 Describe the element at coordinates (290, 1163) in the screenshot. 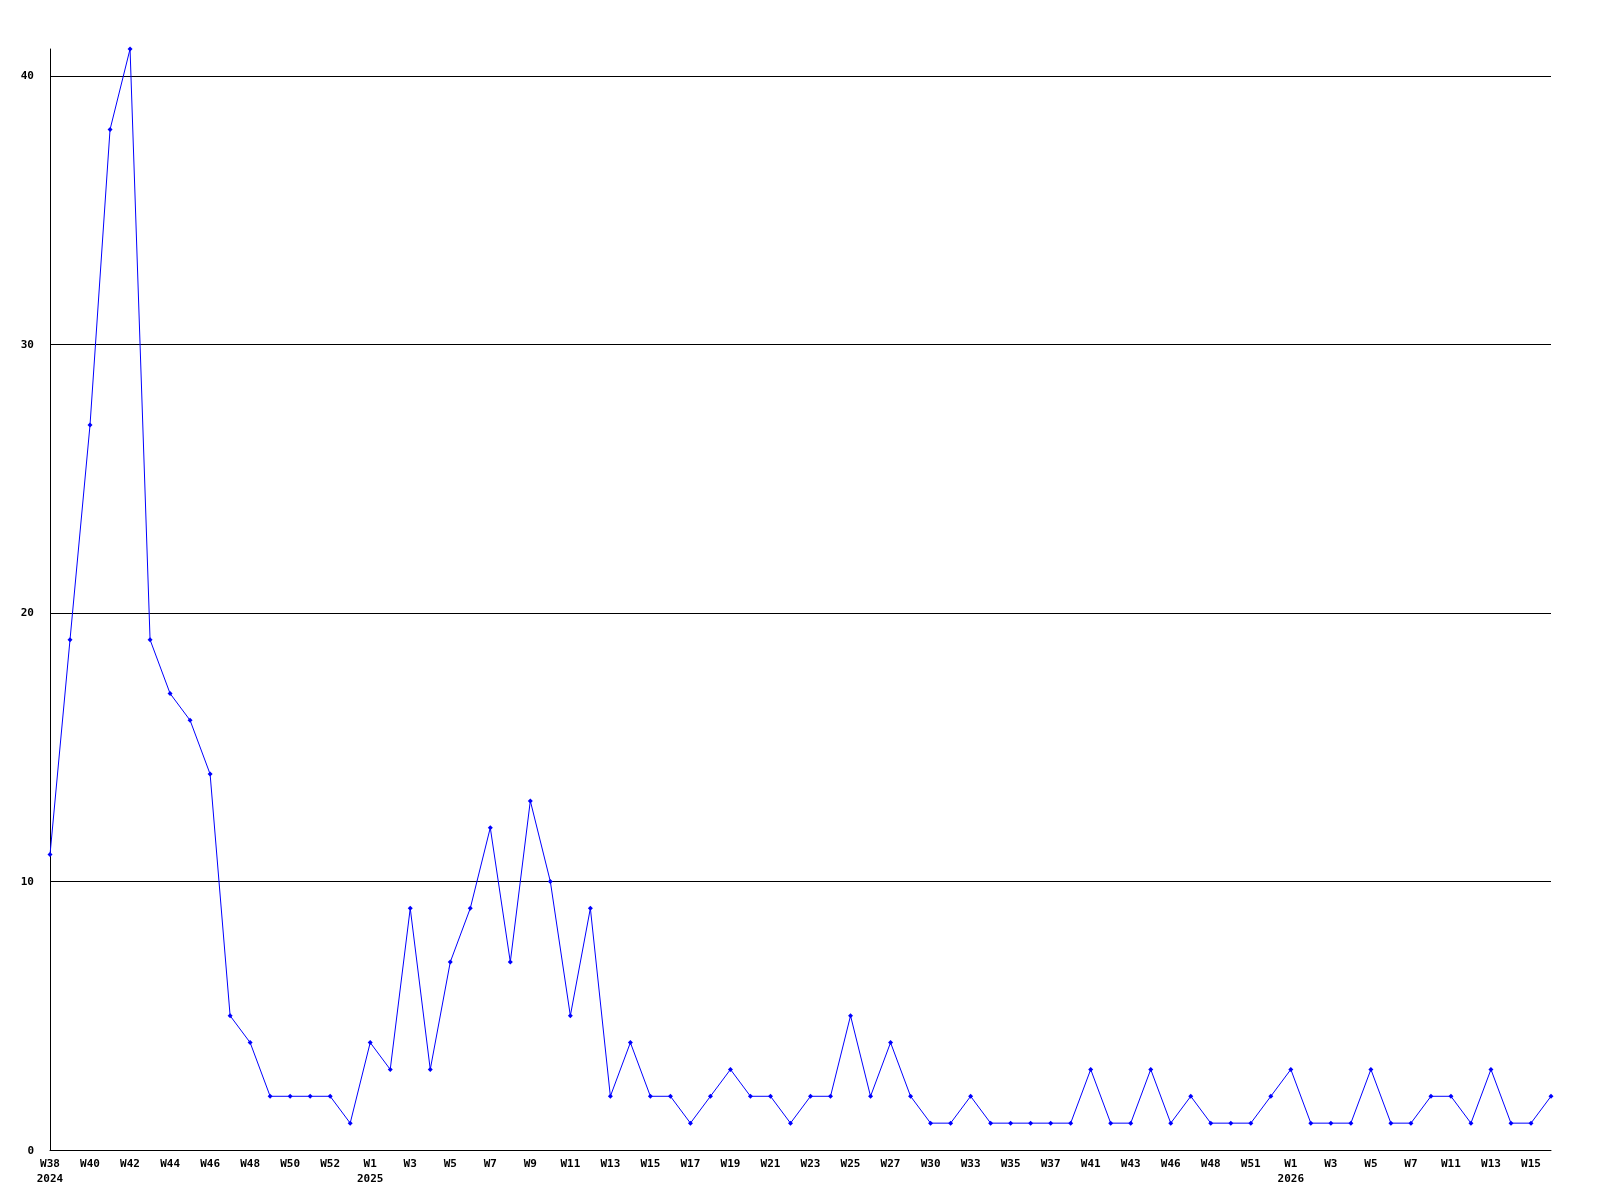

I see `x-tick-label: W50` at that location.